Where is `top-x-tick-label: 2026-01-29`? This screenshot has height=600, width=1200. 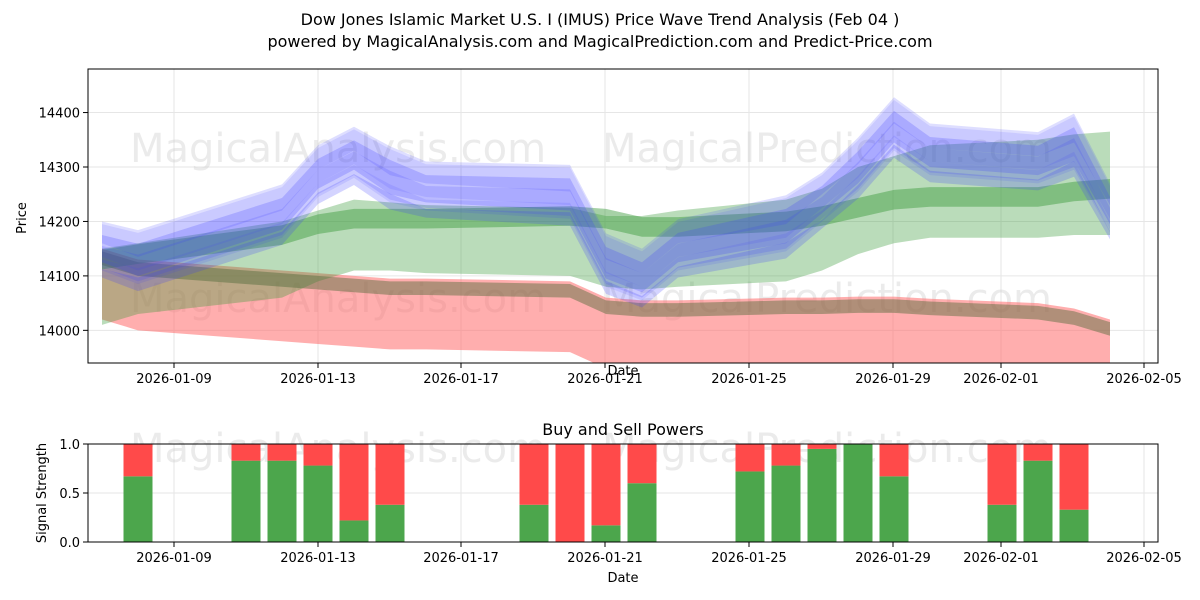 top-x-tick-label: 2026-01-29 is located at coordinates (893, 379).